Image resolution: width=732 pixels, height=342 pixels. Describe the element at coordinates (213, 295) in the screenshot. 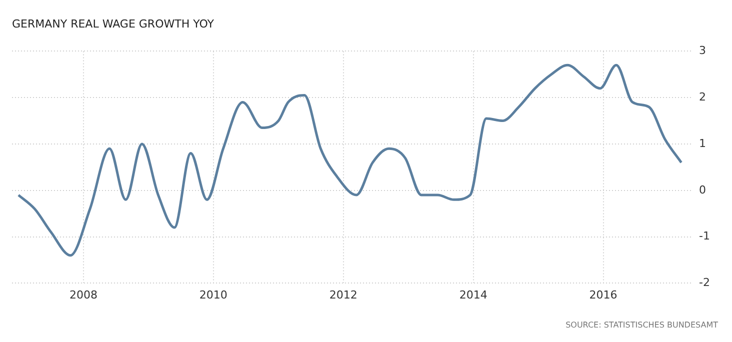

I see `x-tick-label: 2010` at that location.